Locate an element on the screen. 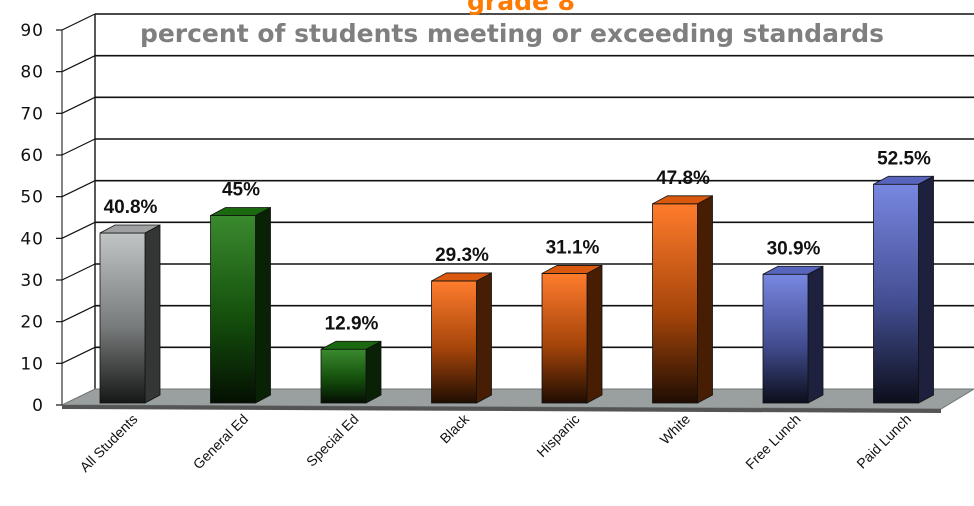 Image resolution: width=974 pixels, height=506 pixels. category-label: Paid Lunch is located at coordinates (883, 441).